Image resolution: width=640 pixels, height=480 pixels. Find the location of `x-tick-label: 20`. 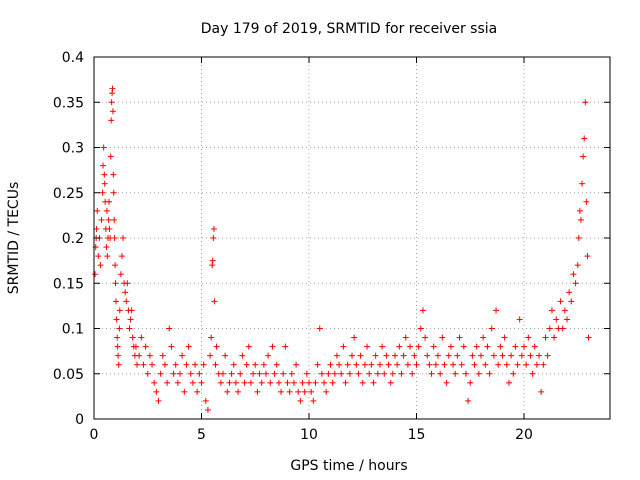

x-tick-label: 20 is located at coordinates (524, 435).